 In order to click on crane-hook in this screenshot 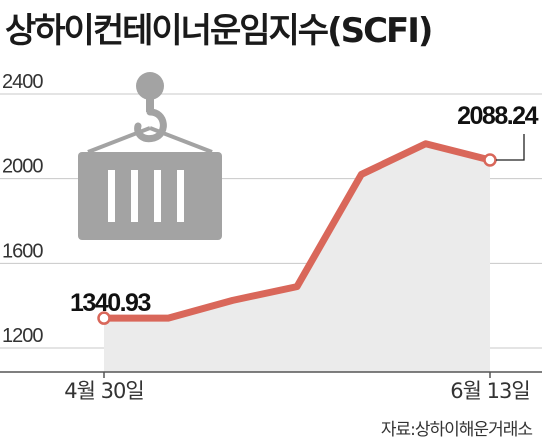, I will do `click(150, 125)`.